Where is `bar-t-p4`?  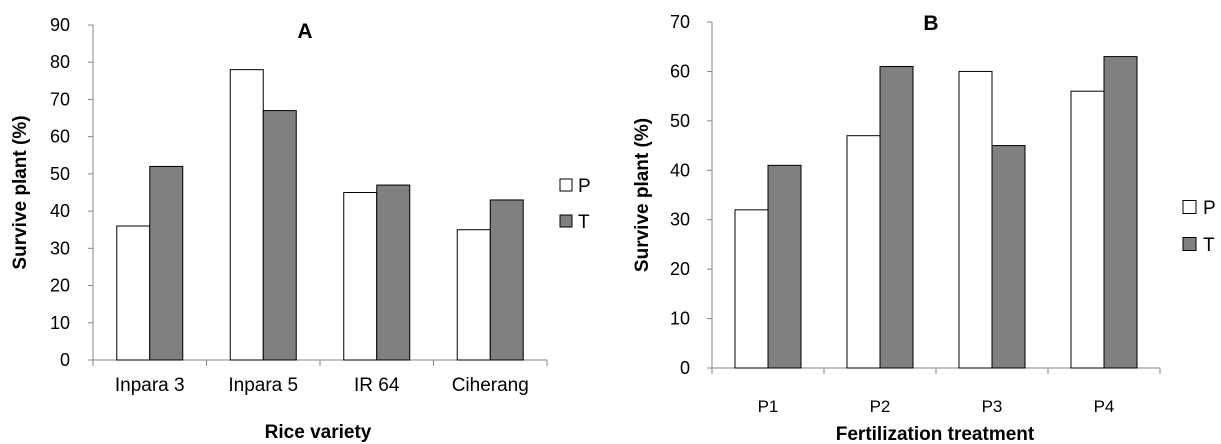 bar-t-p4 is located at coordinates (1120, 212).